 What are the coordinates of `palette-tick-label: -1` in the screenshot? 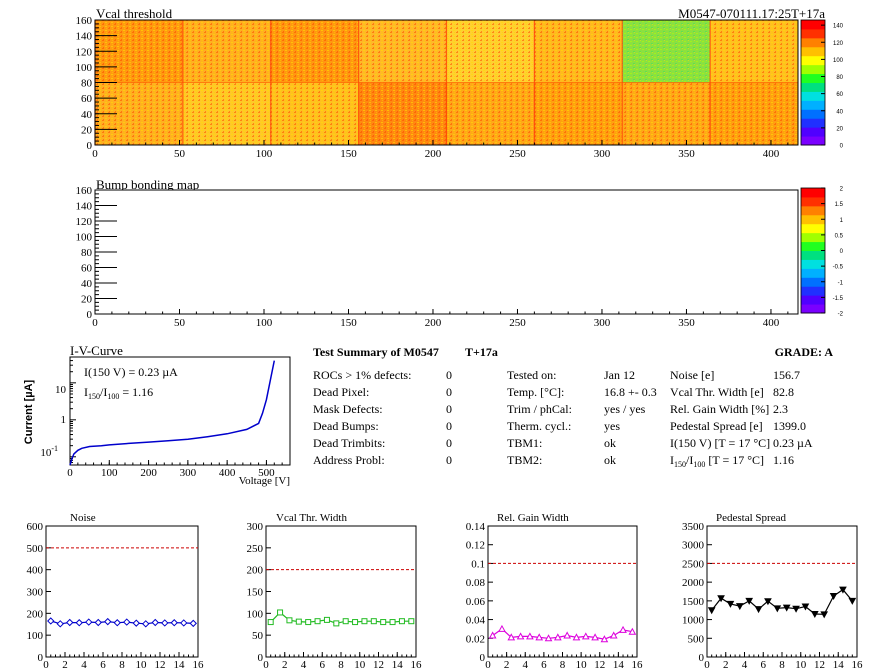 It's located at (841, 283).